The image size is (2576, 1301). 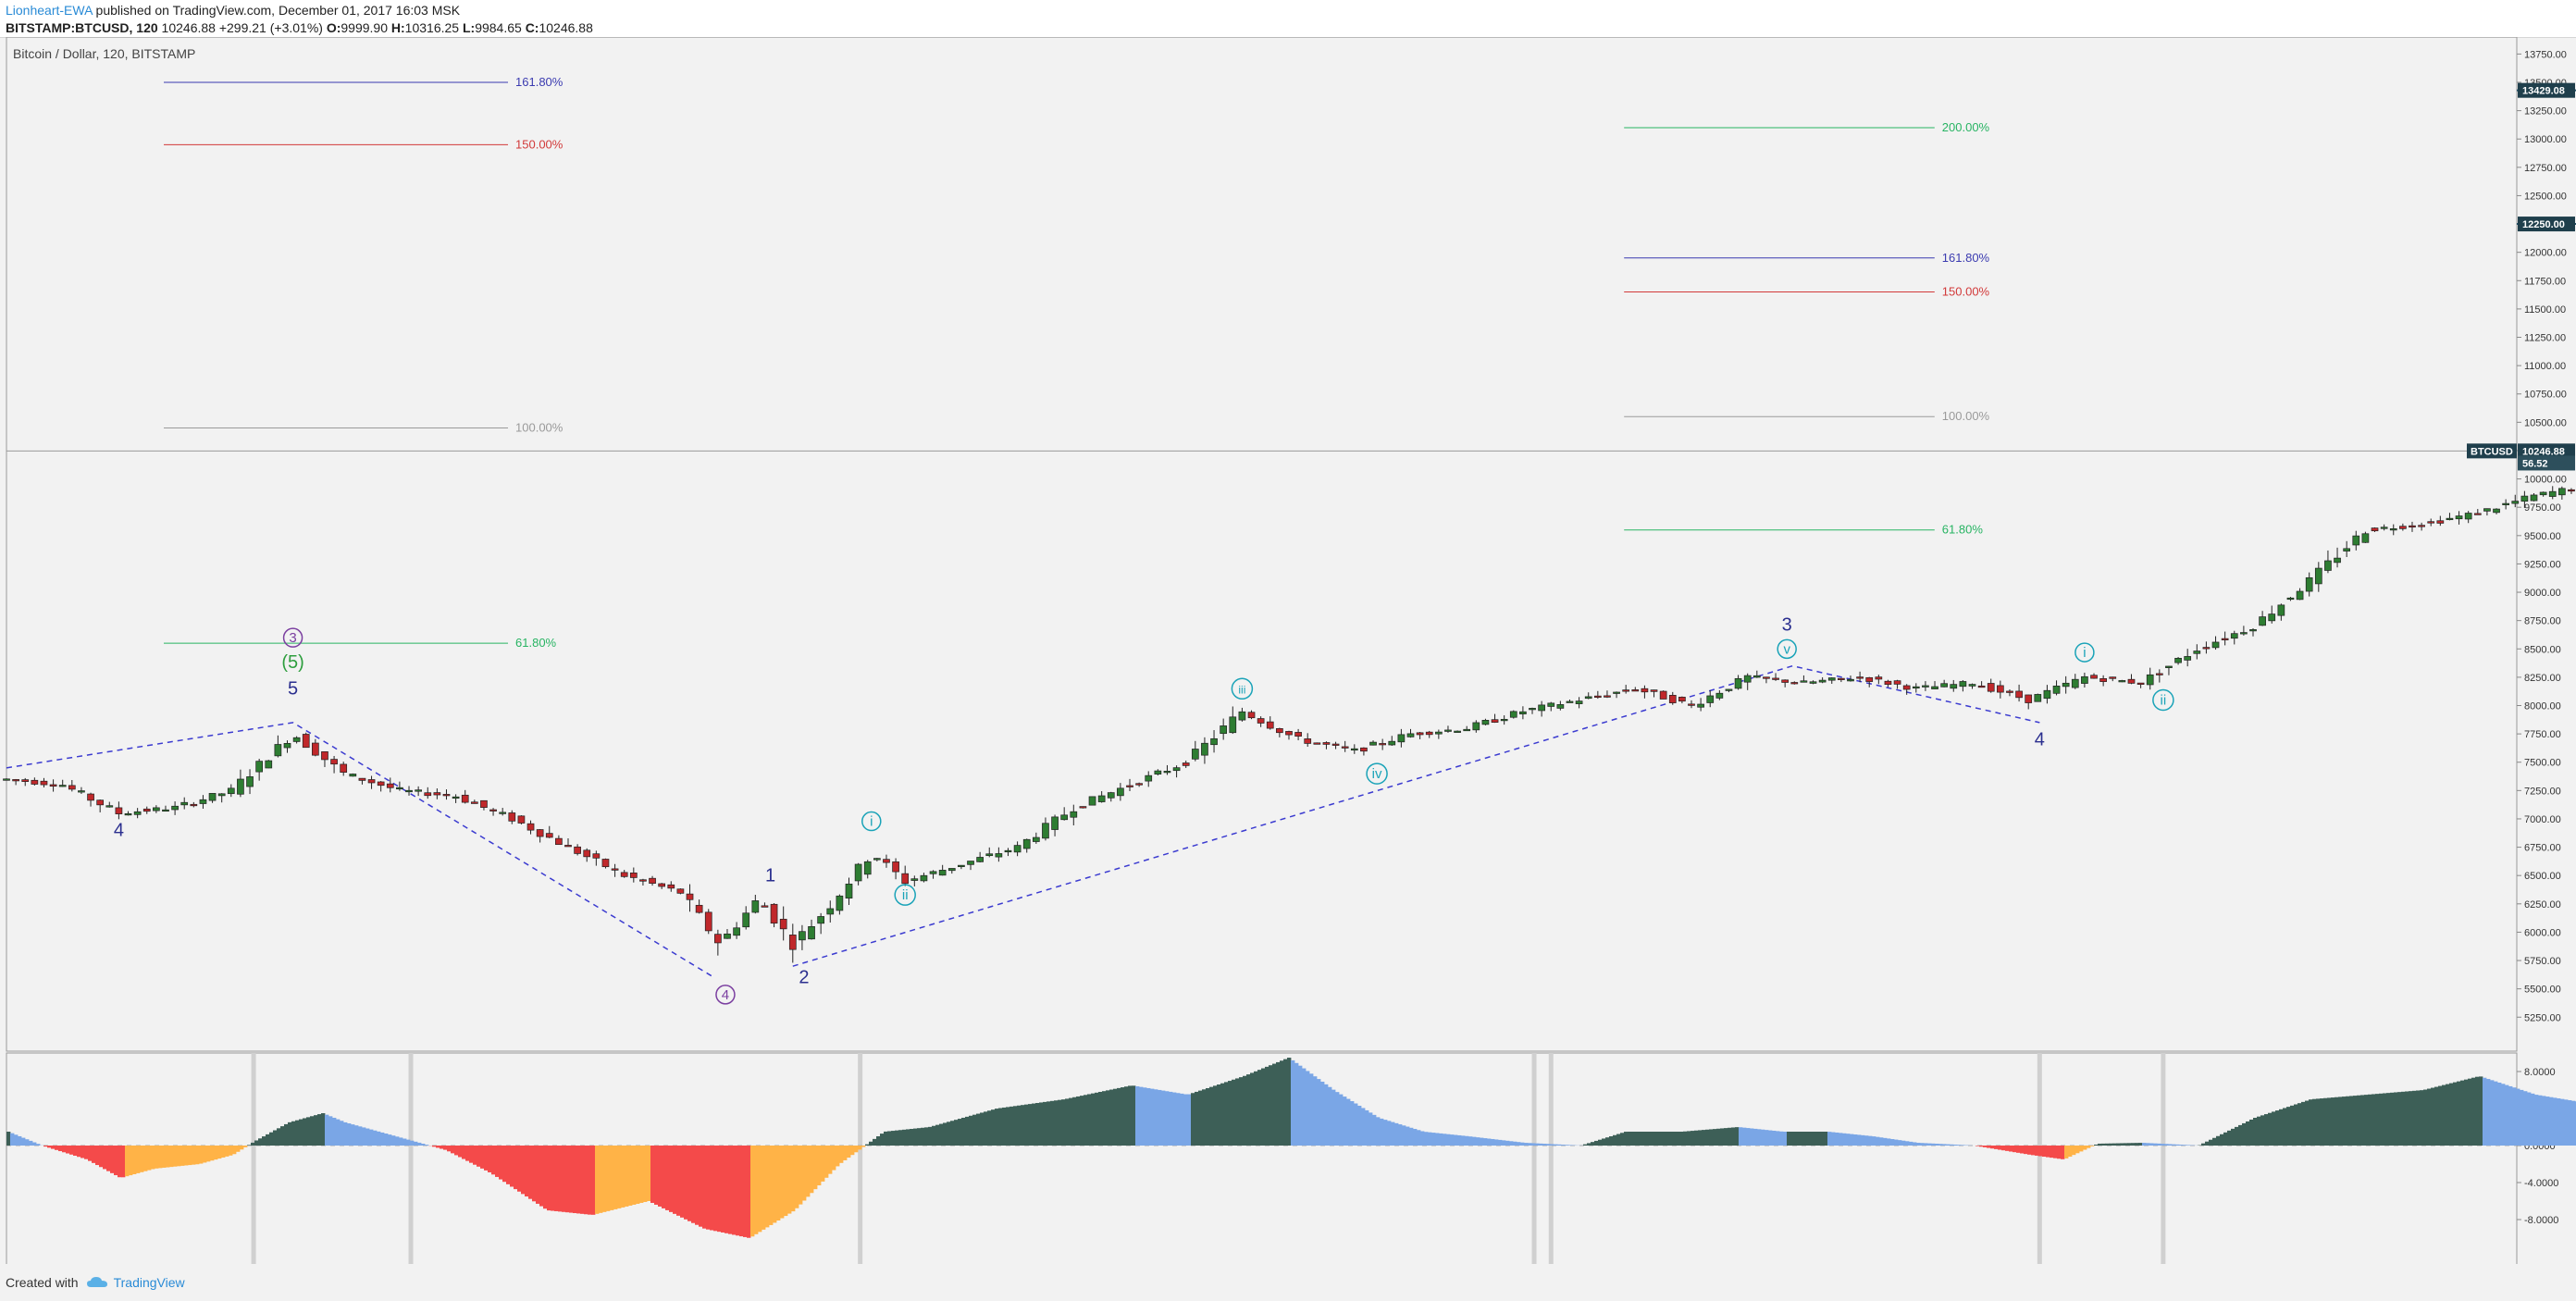 I want to click on footer: Created with TradingView, so click(x=95, y=1282).